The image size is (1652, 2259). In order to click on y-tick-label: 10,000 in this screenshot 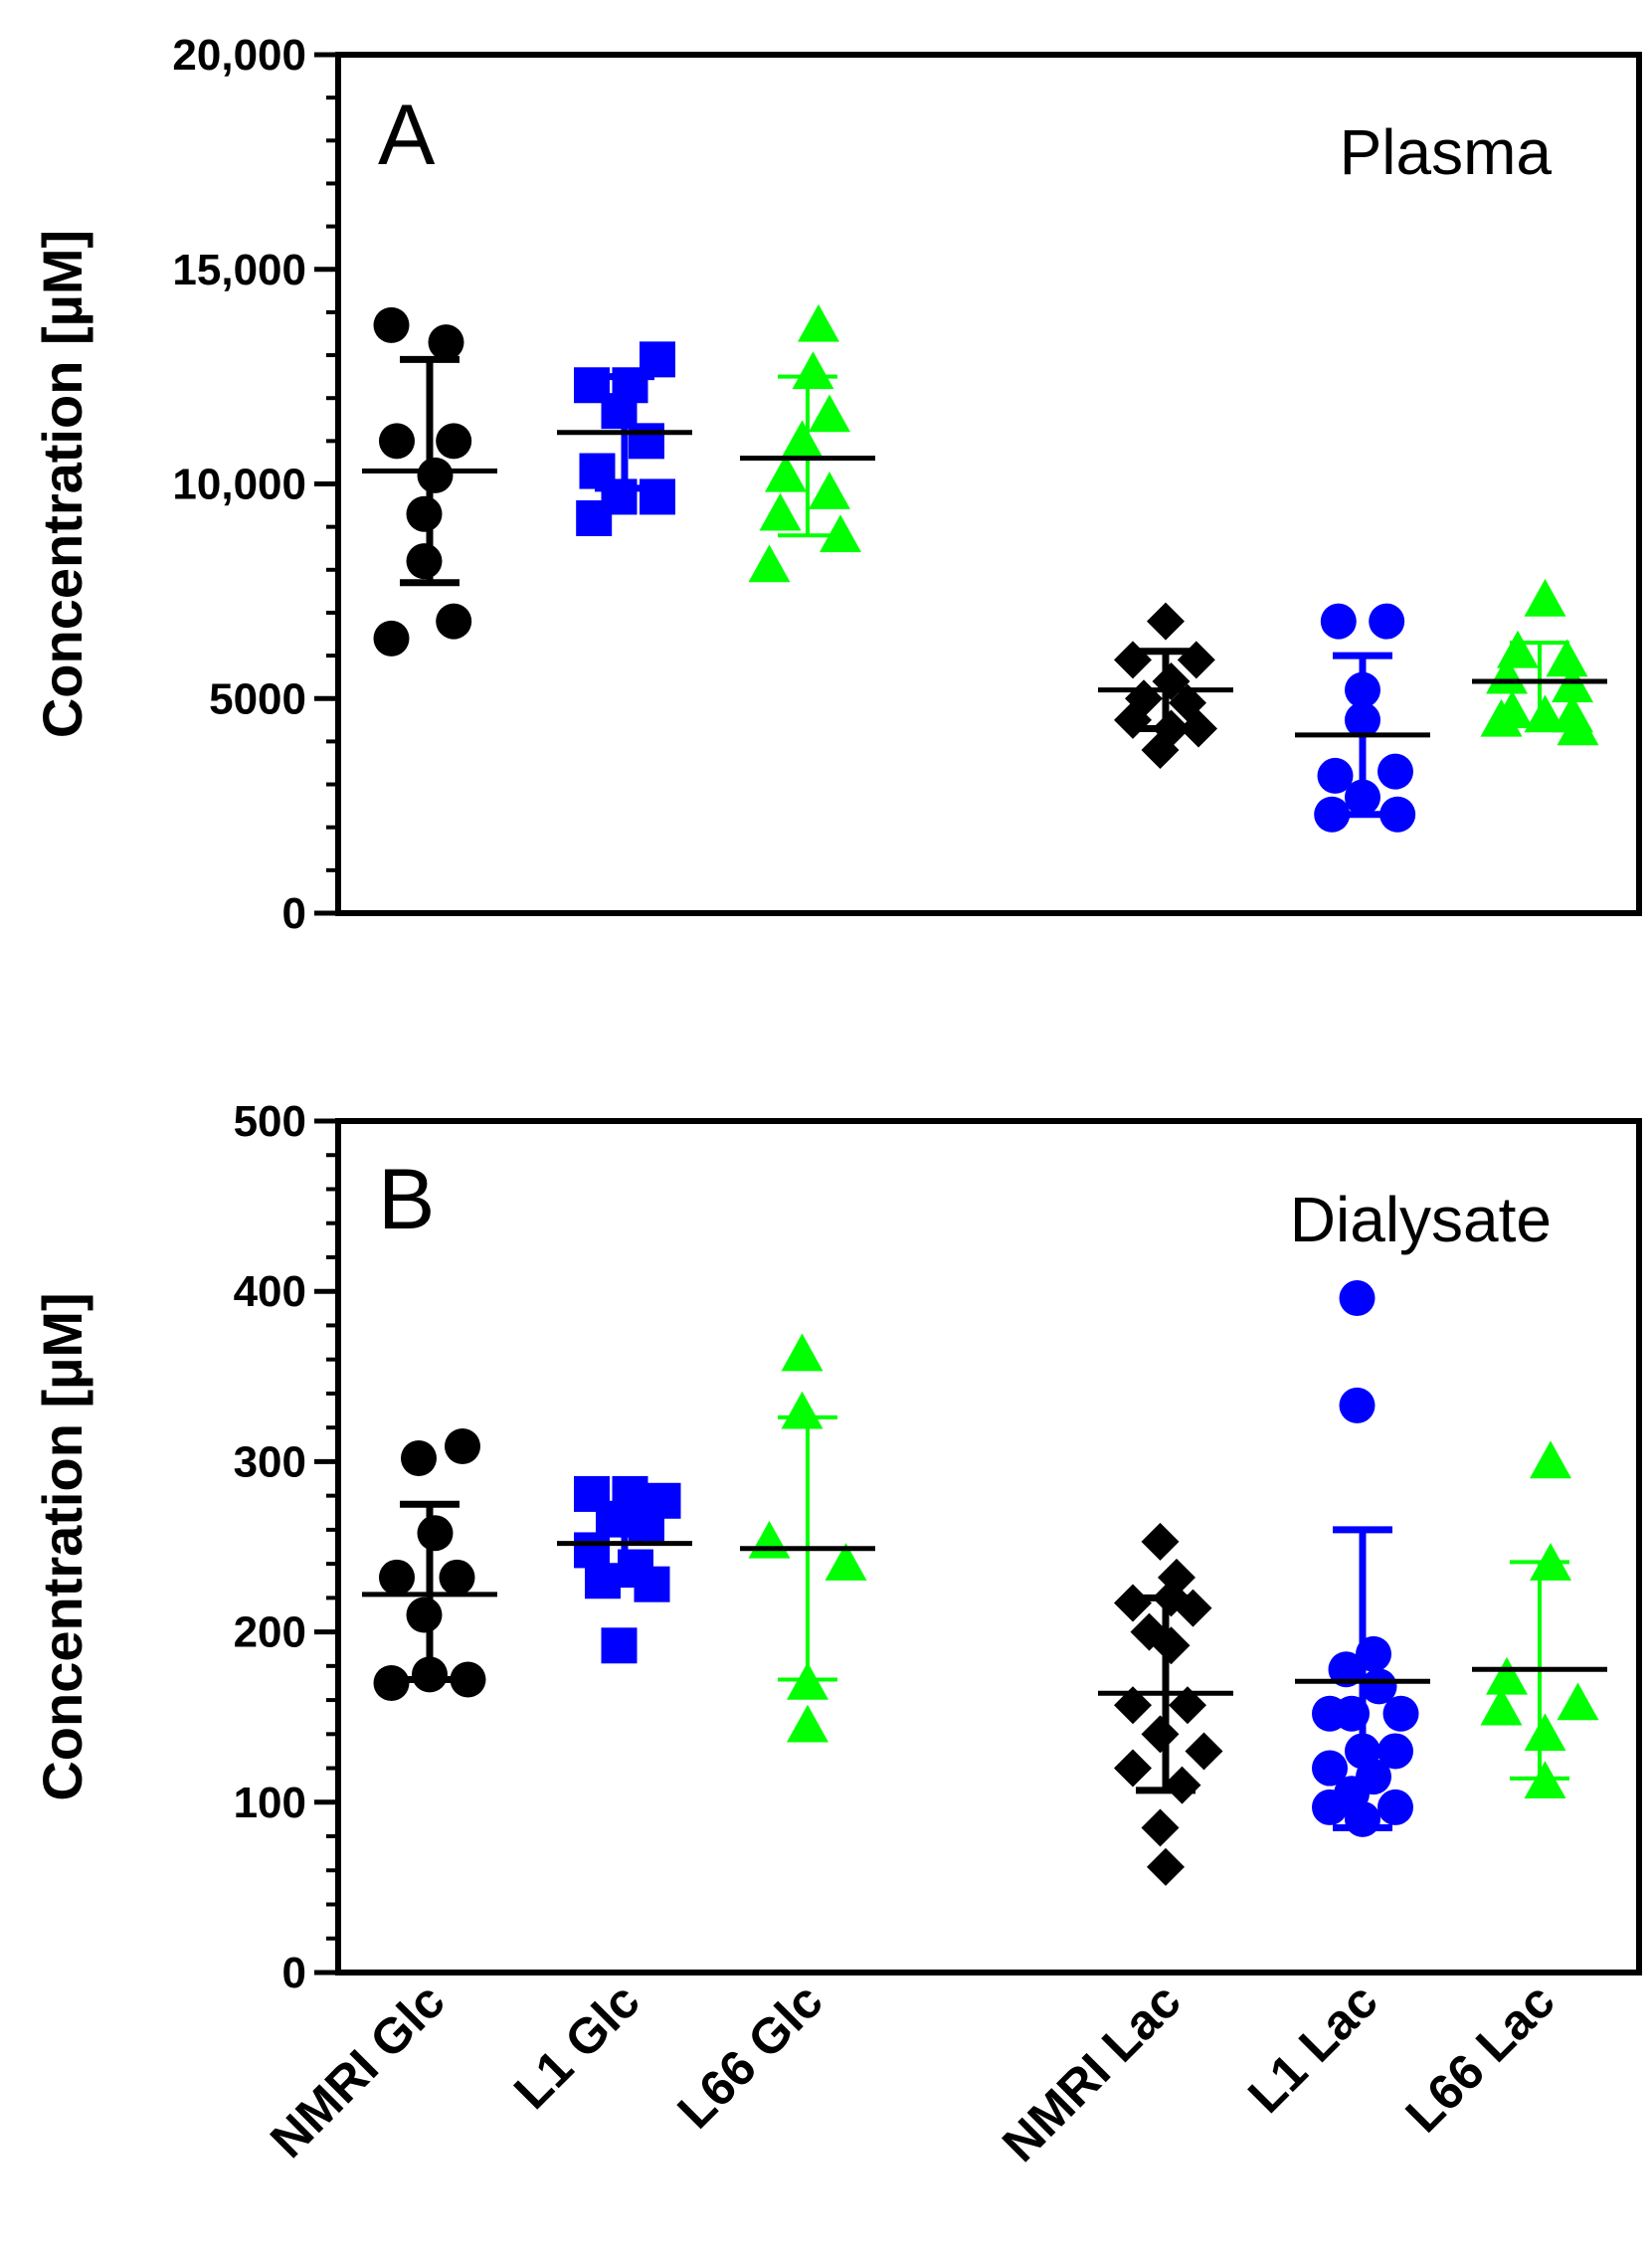, I will do `click(239, 485)`.